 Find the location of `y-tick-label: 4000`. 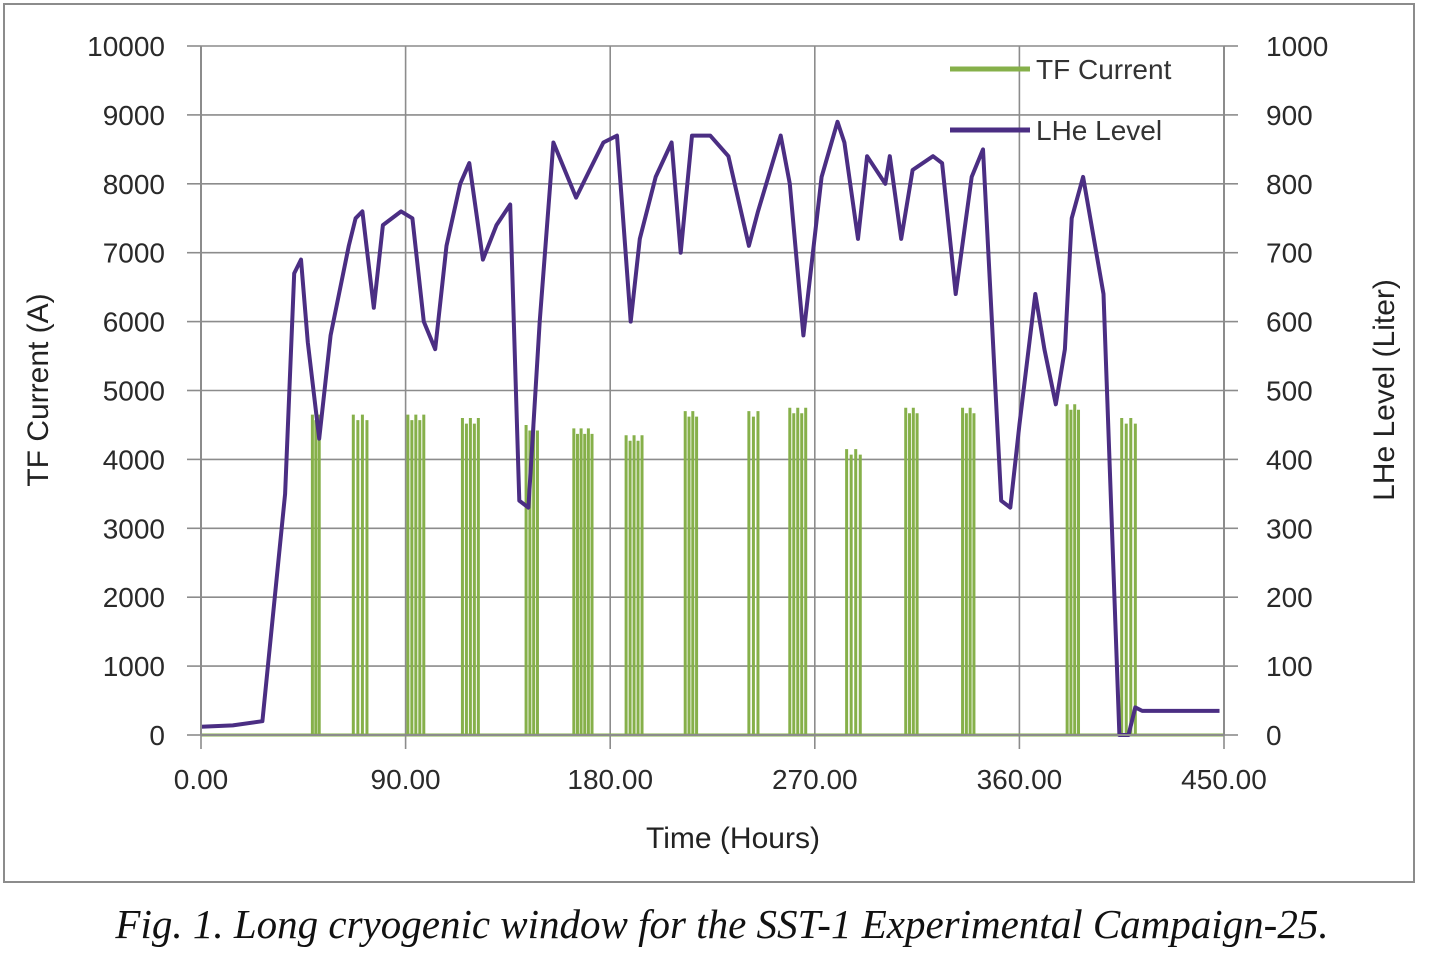

y-tick-label: 4000 is located at coordinates (134, 459).